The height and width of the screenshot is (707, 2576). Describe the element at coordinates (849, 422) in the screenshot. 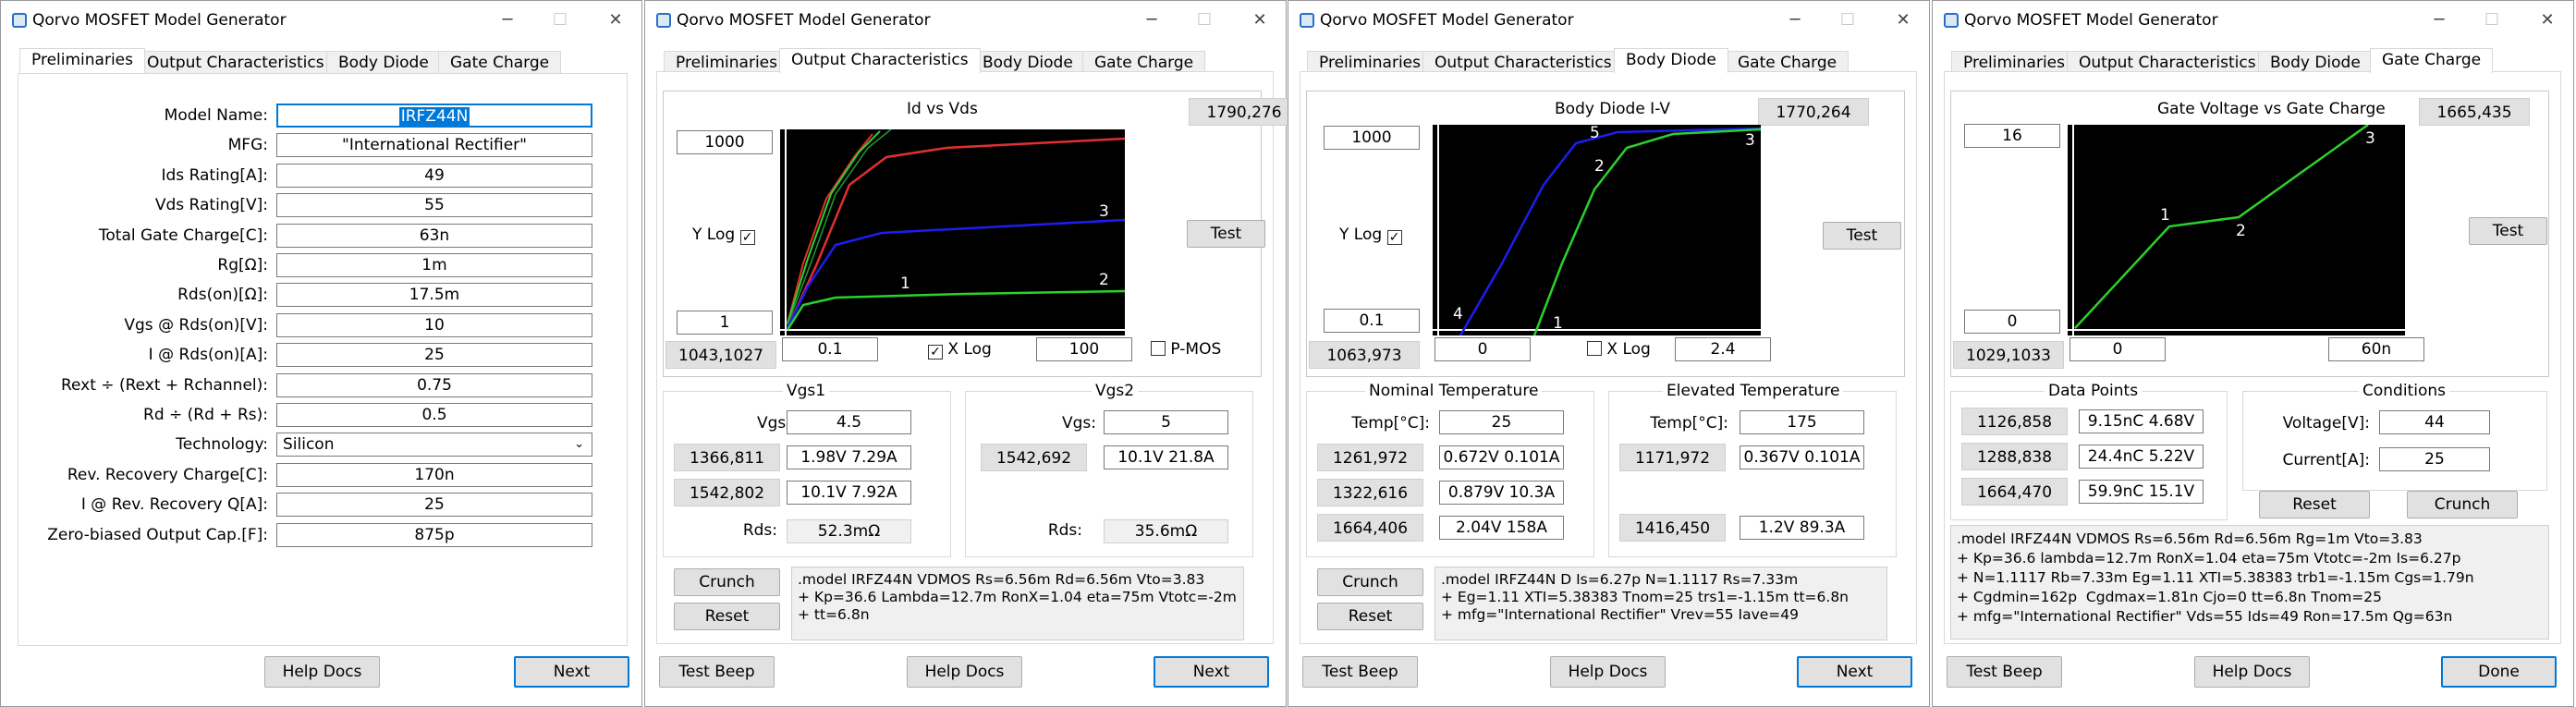

I see `vgs1-input: 4.5` at that location.